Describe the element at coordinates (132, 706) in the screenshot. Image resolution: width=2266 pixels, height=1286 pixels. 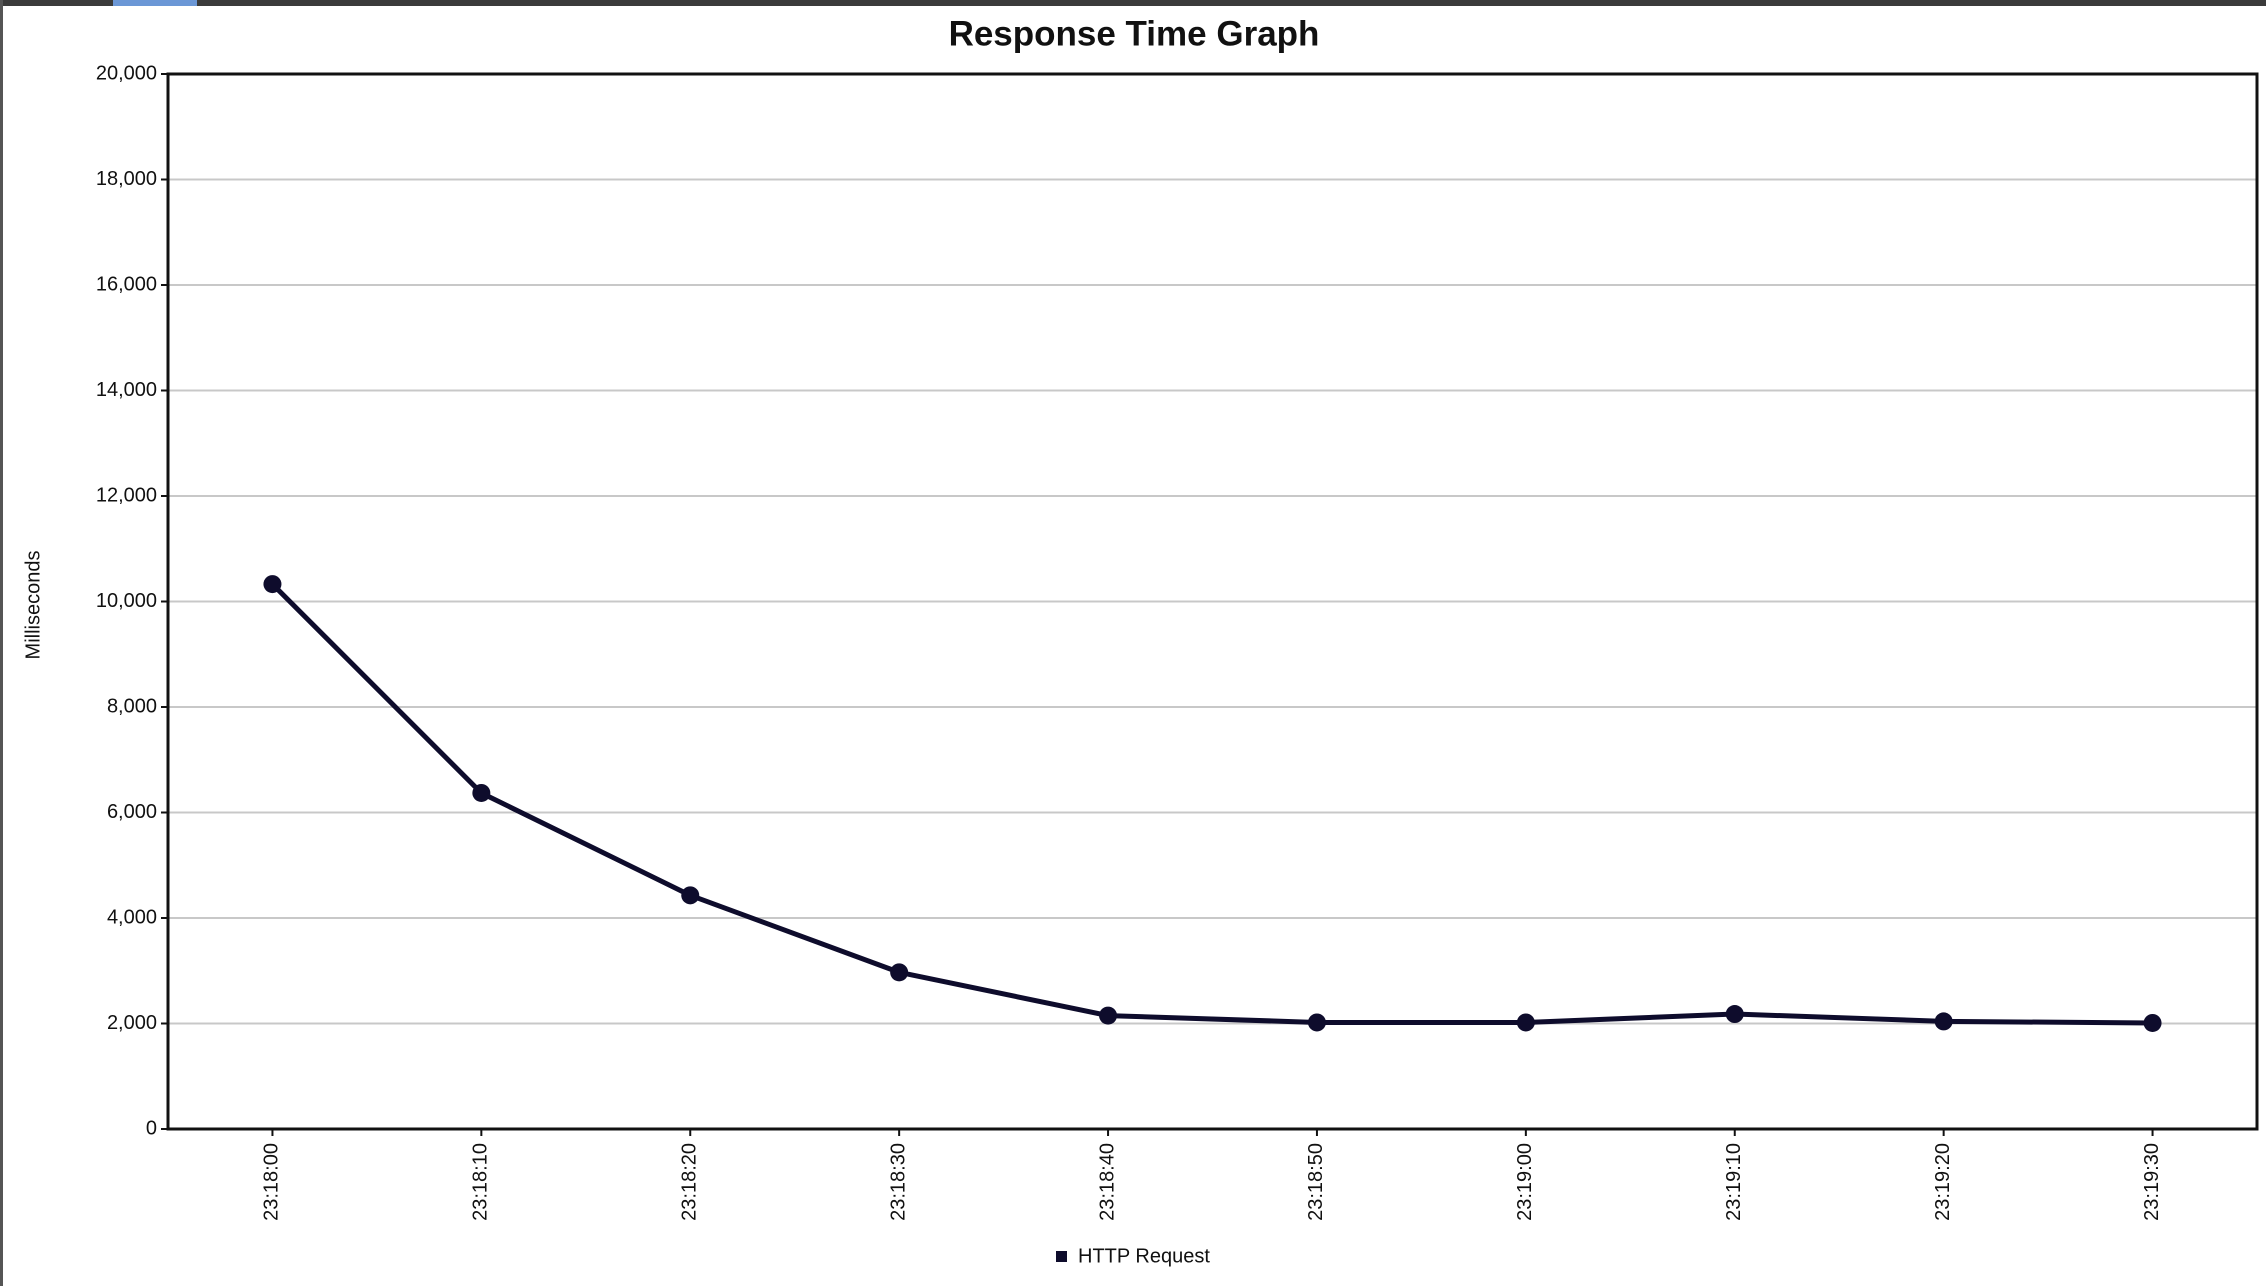
I see `y-tick-label: 8,000` at that location.